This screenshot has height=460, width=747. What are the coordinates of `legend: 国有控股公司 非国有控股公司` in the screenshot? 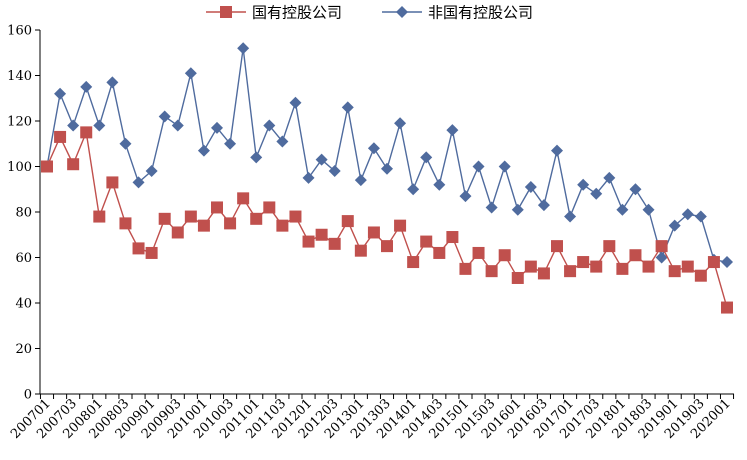 It's located at (369, 13).